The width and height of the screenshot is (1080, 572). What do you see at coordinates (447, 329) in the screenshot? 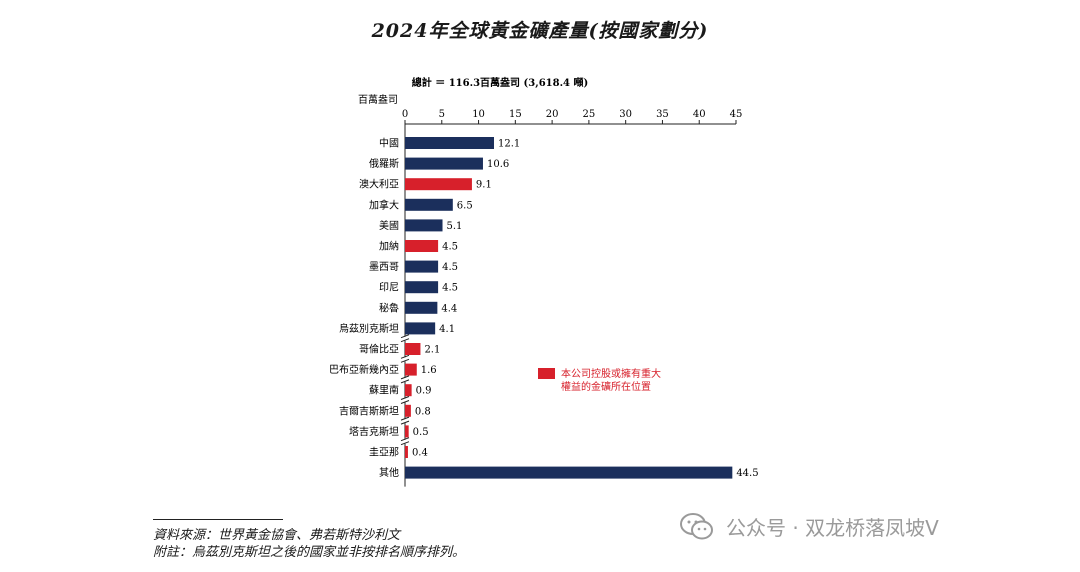
I see `value-label: 4.1` at bounding box center [447, 329].